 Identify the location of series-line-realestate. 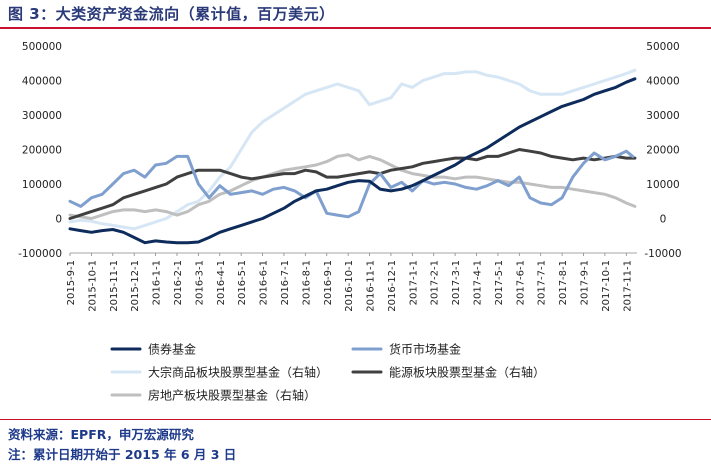
(352, 186).